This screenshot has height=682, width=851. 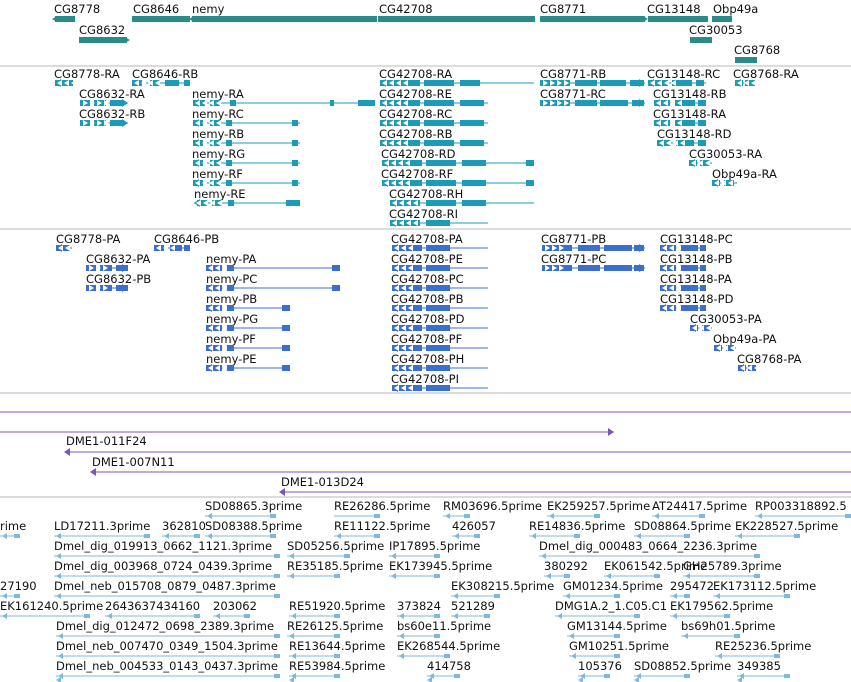 What do you see at coordinates (759, 666) in the screenshot?
I see `est-label: 349385` at bounding box center [759, 666].